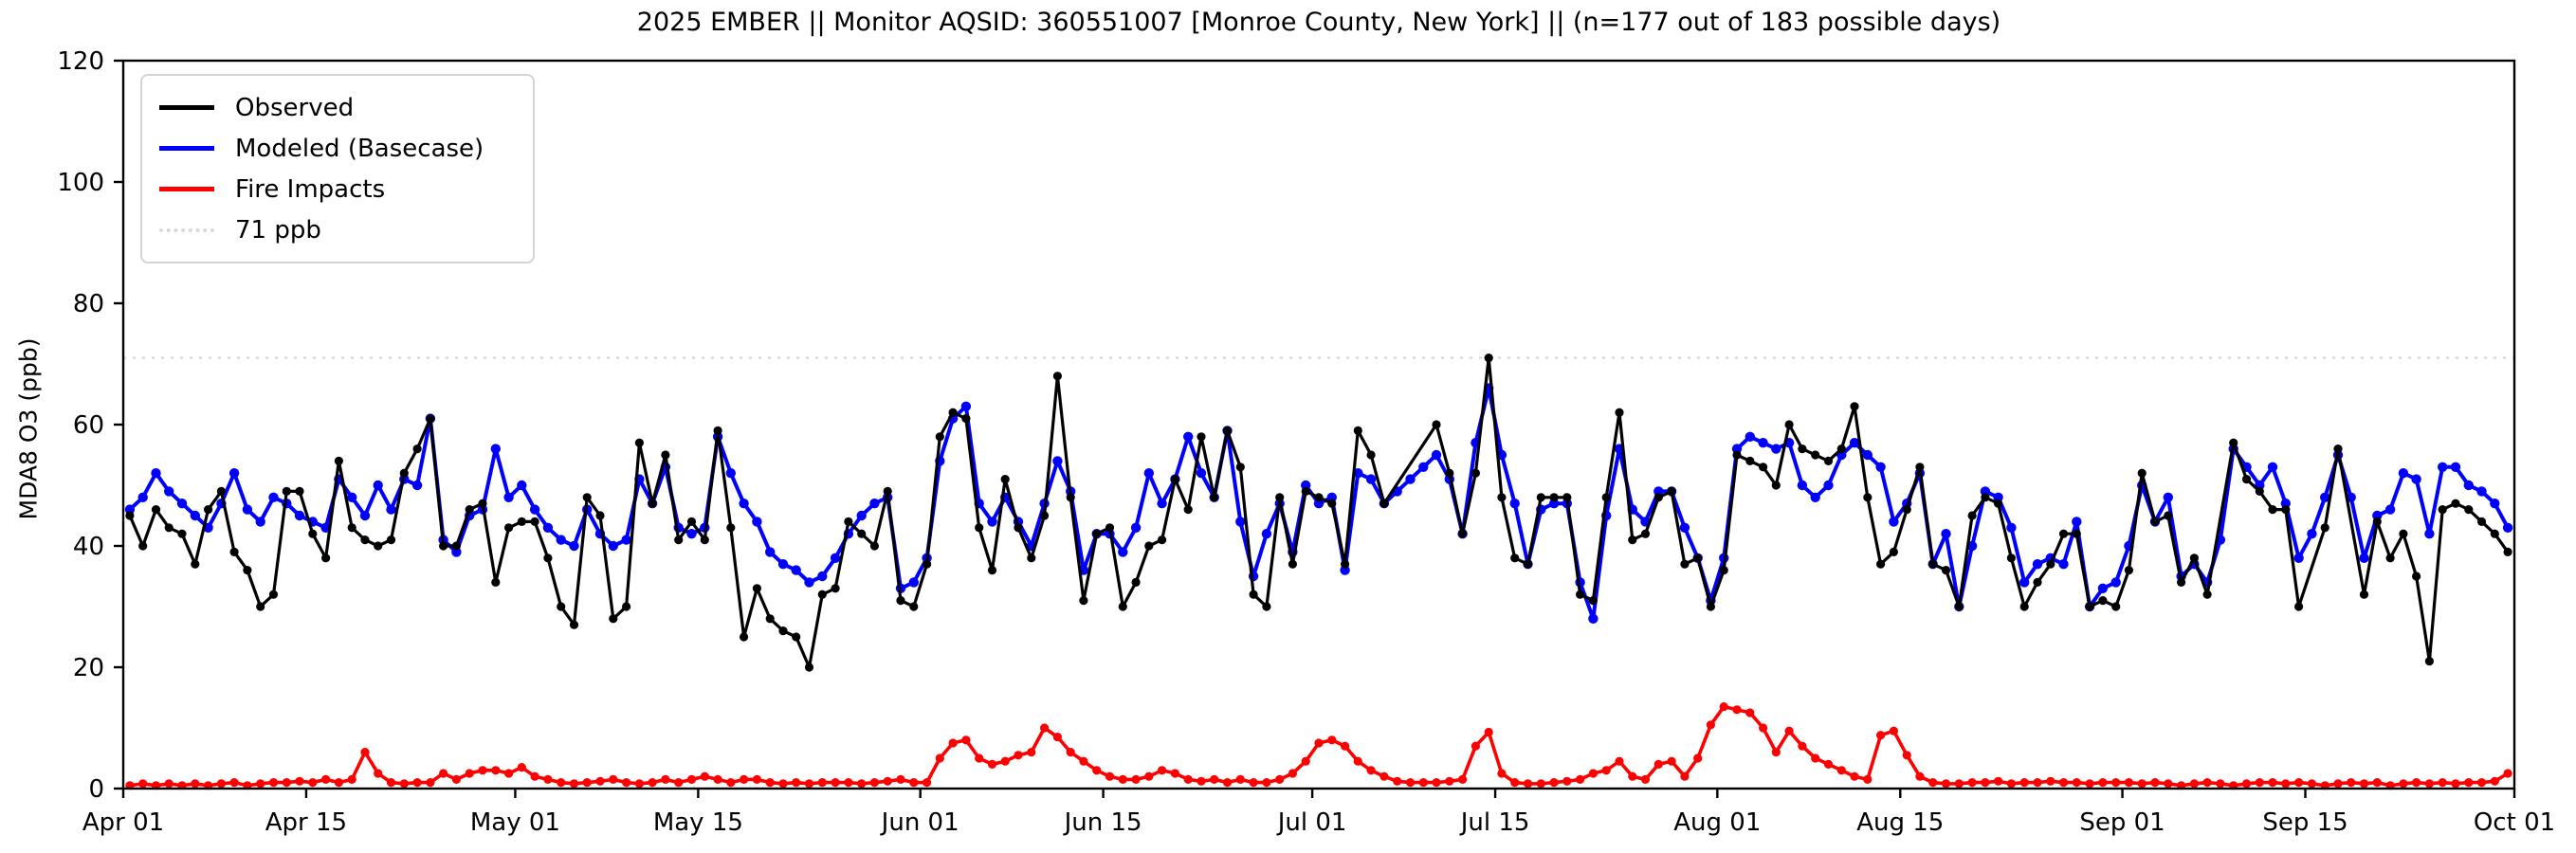 This screenshot has height=853, width=2576. I want to click on legend-item-fire-impacts: Fire Impacts, so click(337, 189).